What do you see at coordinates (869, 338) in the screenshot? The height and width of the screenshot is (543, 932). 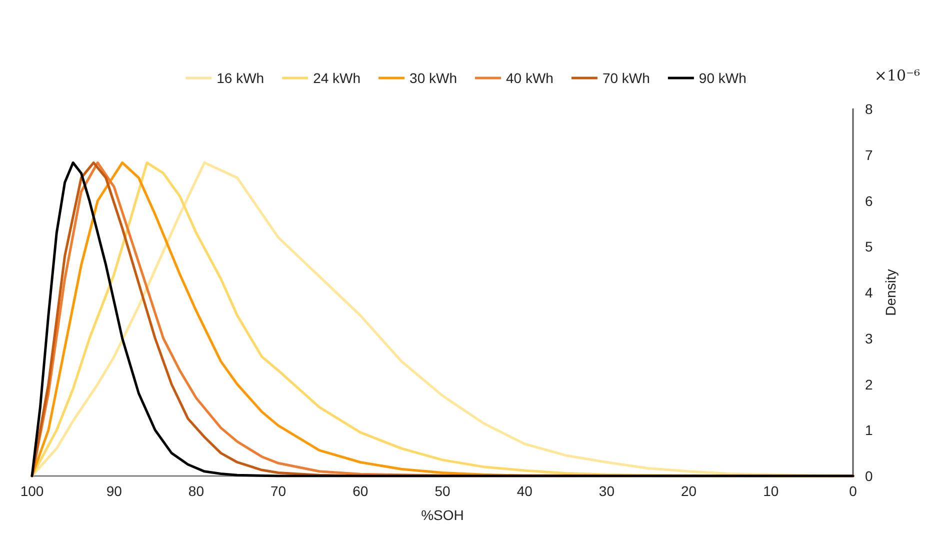 I see `y-tick-label: 3` at bounding box center [869, 338].